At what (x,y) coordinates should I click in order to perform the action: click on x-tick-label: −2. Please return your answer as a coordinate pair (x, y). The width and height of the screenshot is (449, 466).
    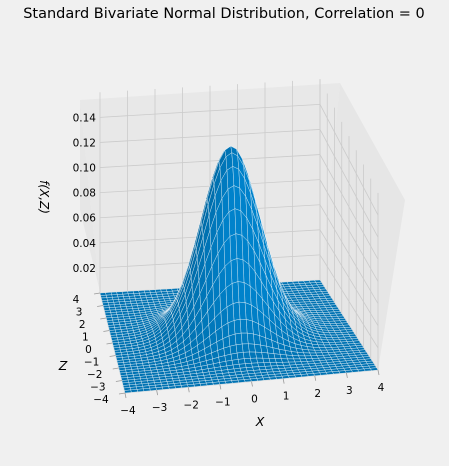
    Looking at the image, I should click on (191, 405).